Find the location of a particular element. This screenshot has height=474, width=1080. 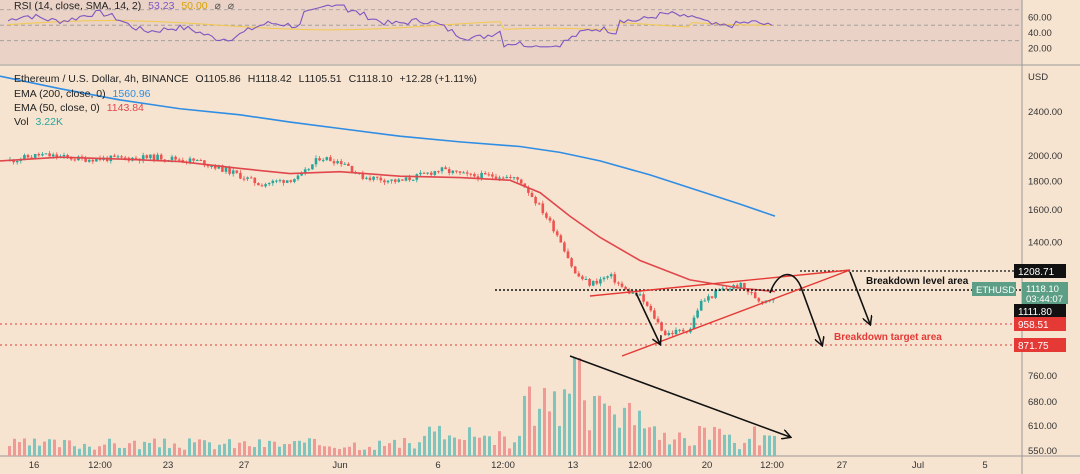

change-value: +12.28 (+1.11%) is located at coordinates (438, 79).